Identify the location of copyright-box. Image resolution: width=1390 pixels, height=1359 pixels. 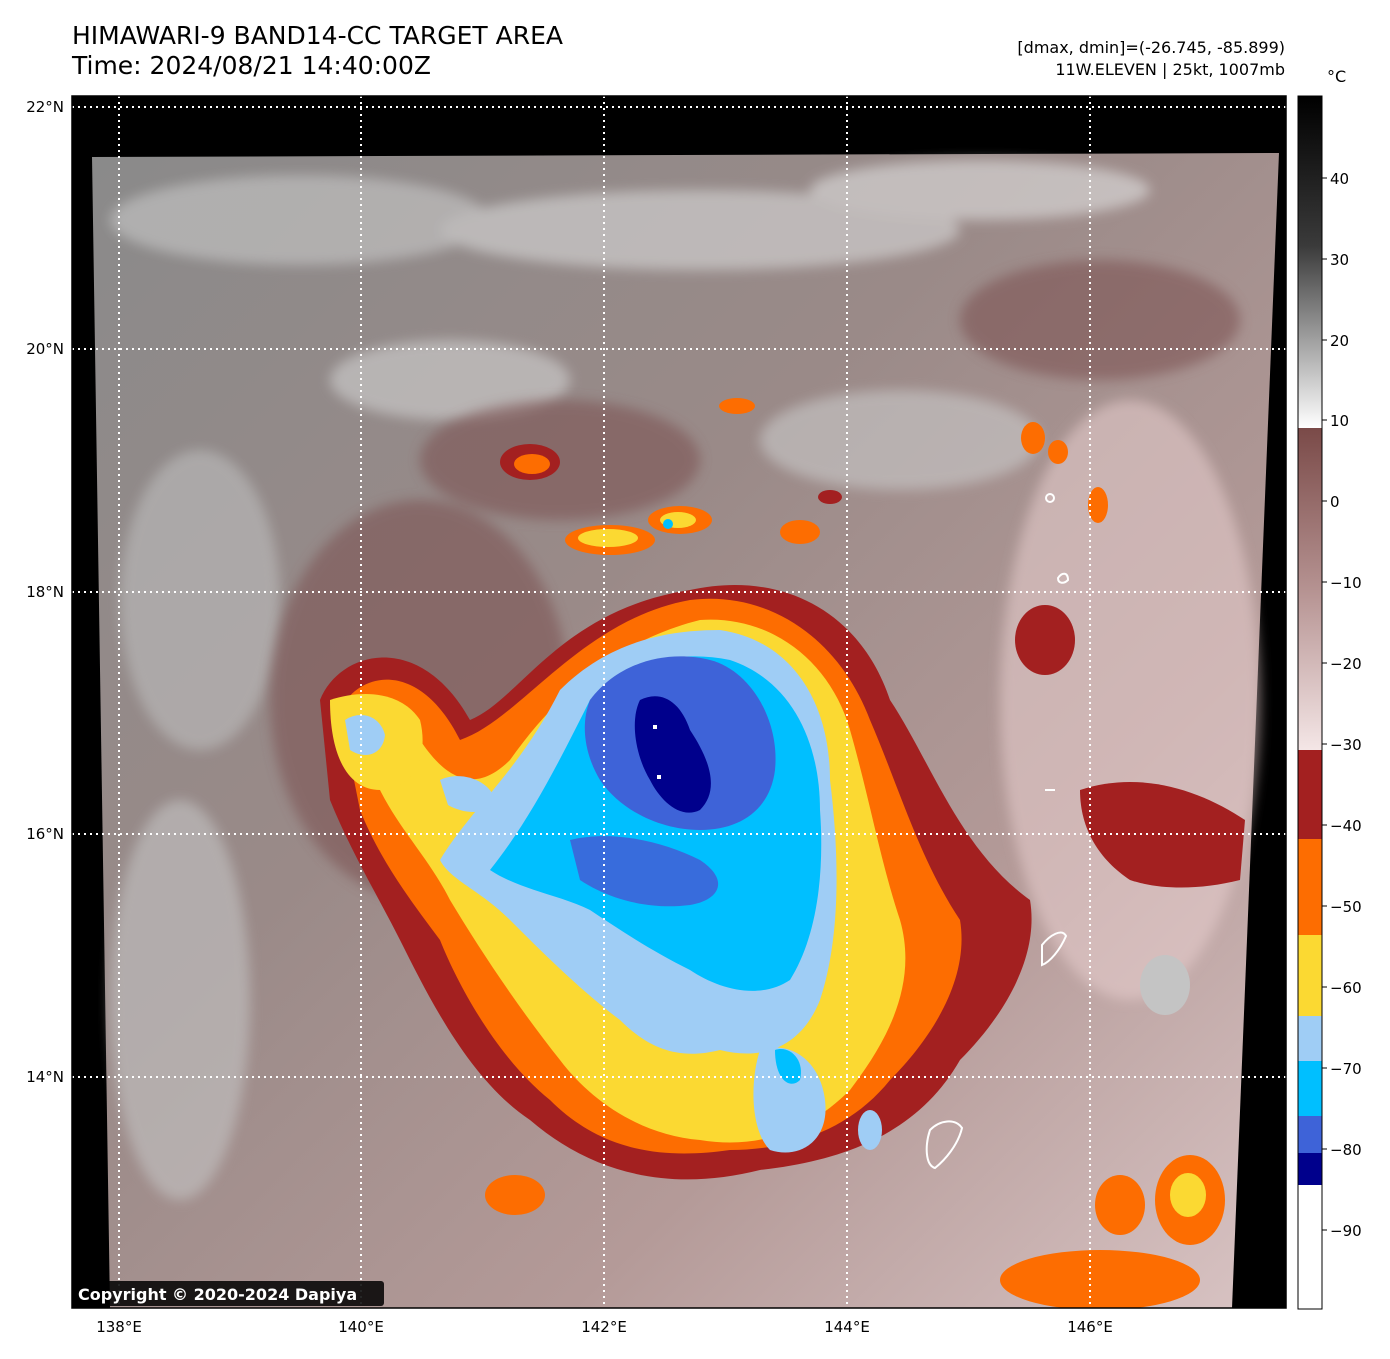
(229, 1293).